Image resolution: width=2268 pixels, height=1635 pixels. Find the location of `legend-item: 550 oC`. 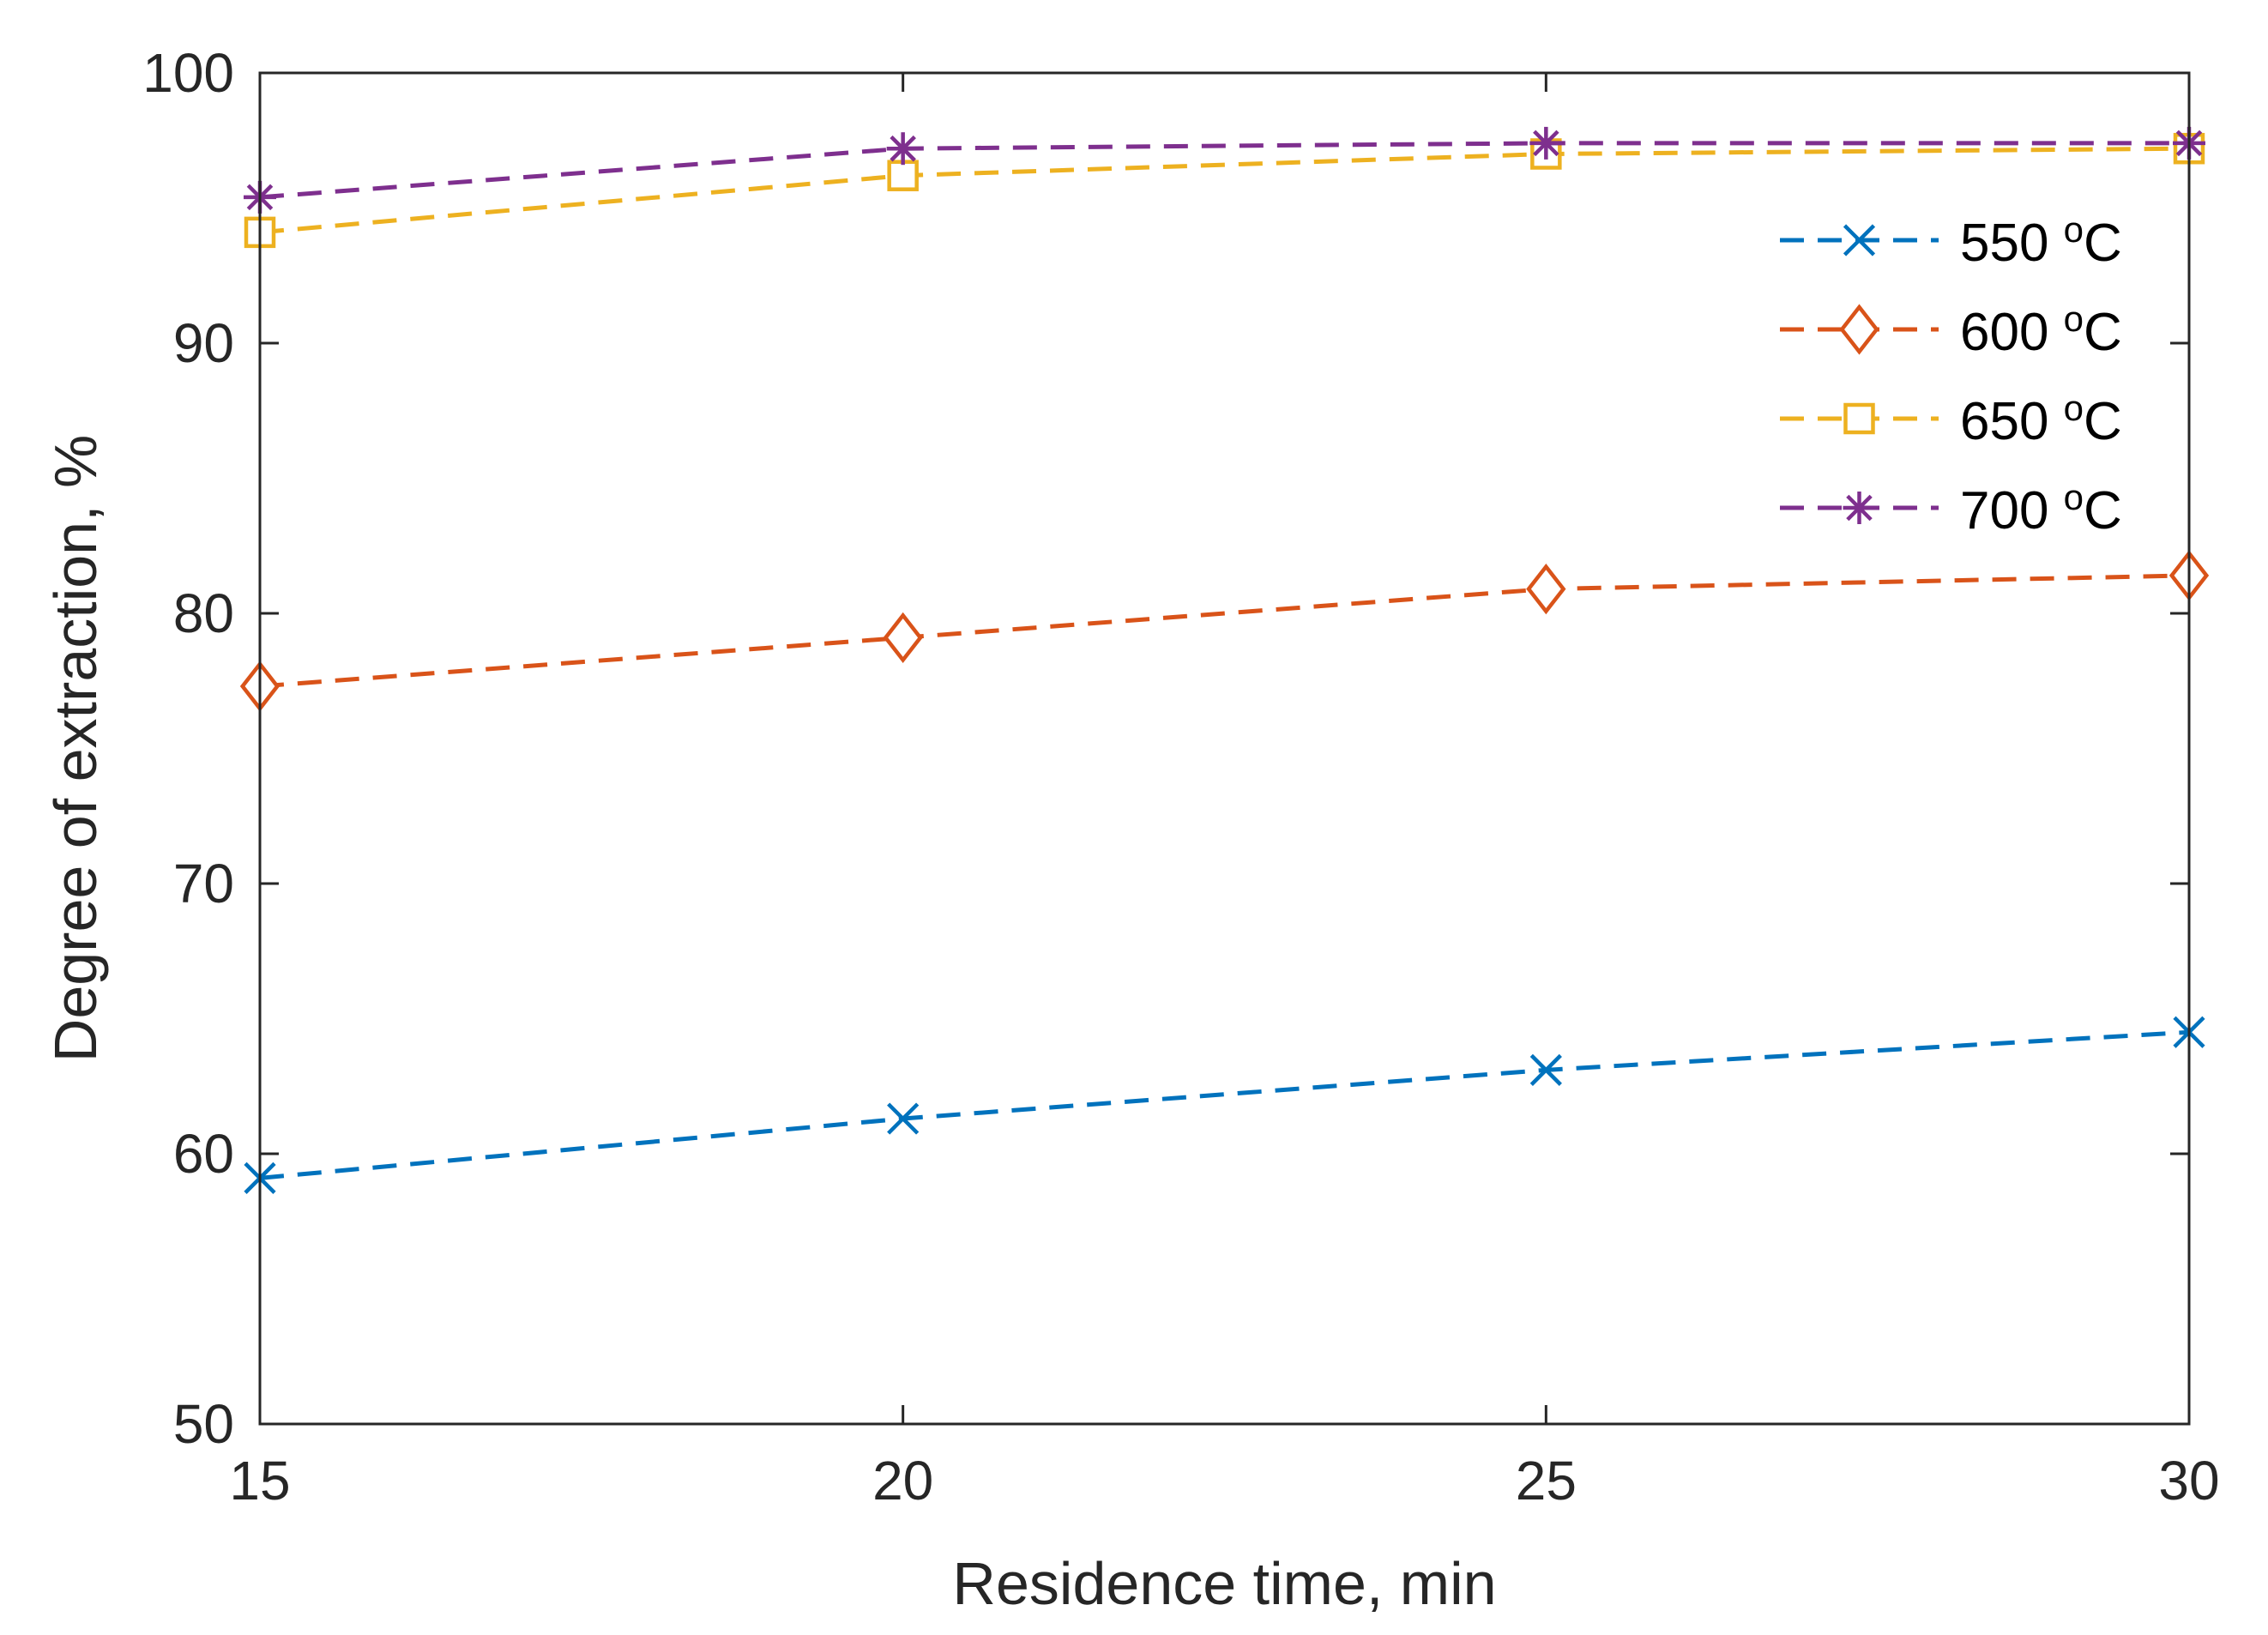

legend-item: 550 oC is located at coordinates (1951, 241).